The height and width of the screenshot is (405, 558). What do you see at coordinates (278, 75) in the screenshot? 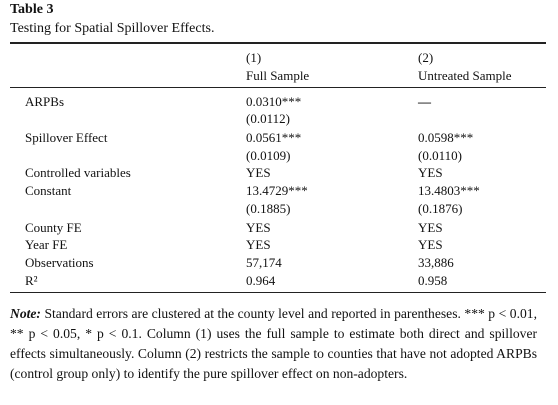
I see `column-header: Full Sample` at bounding box center [278, 75].